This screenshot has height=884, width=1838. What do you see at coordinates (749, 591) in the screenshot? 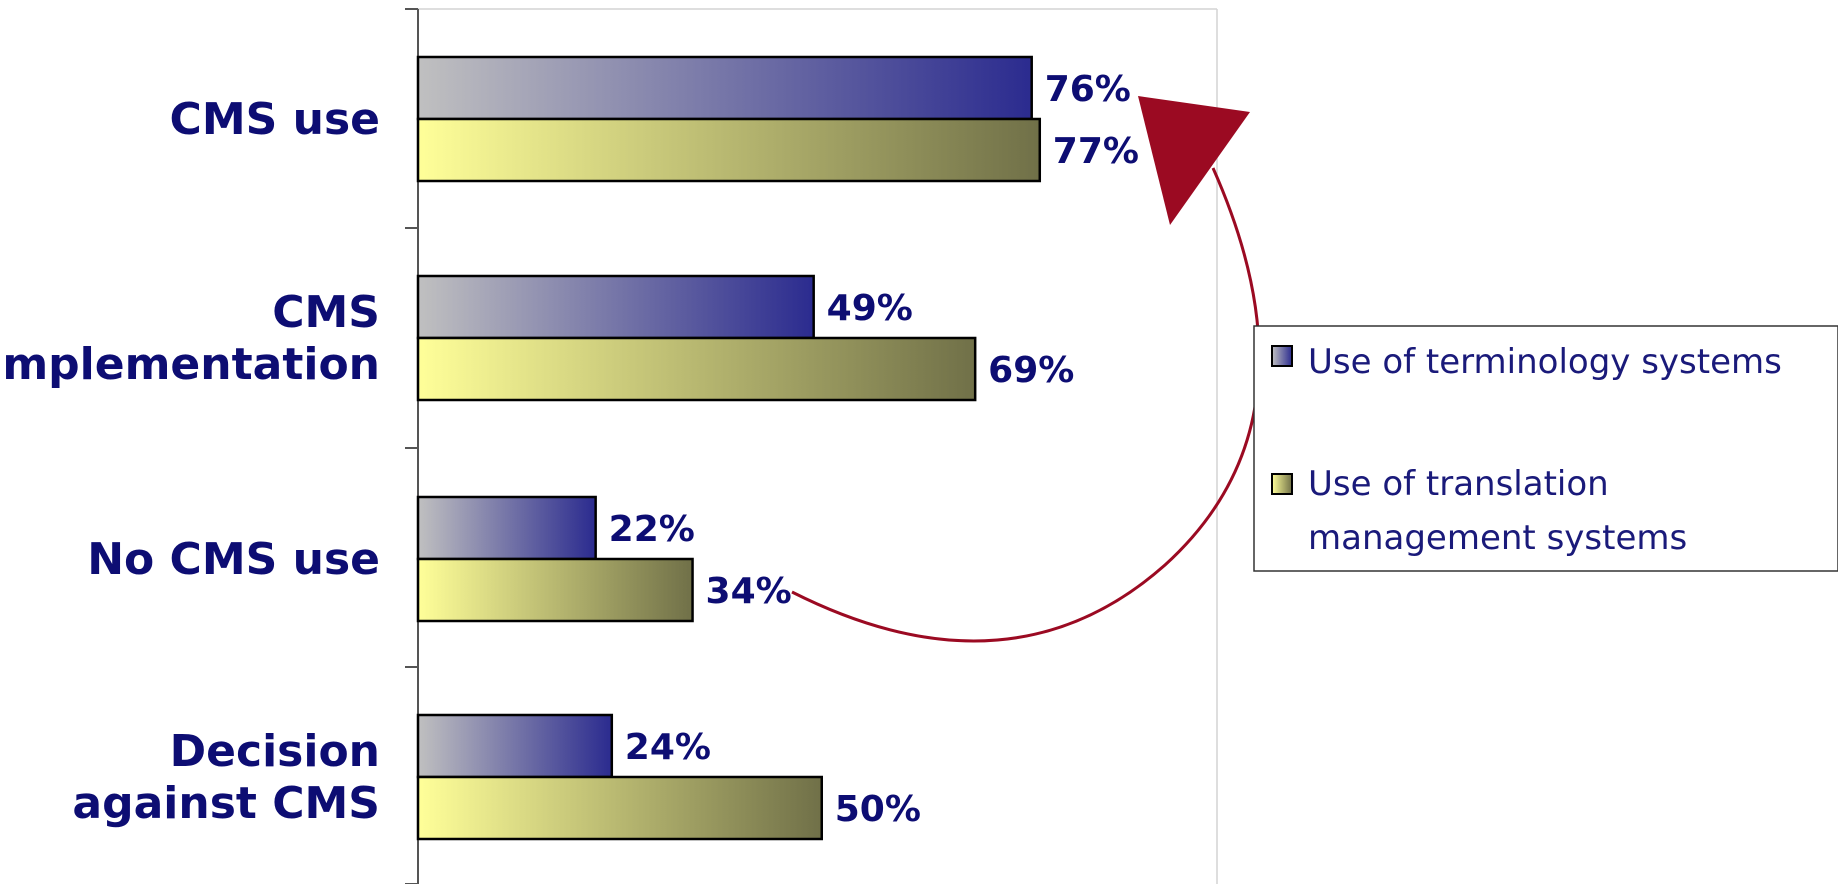
I see `value-label: 34%` at bounding box center [749, 591].